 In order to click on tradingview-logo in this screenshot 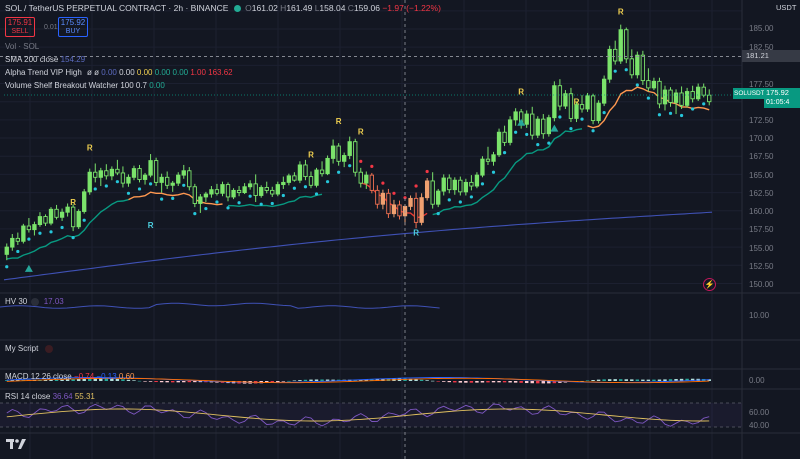, I will do `click(16, 444)`.